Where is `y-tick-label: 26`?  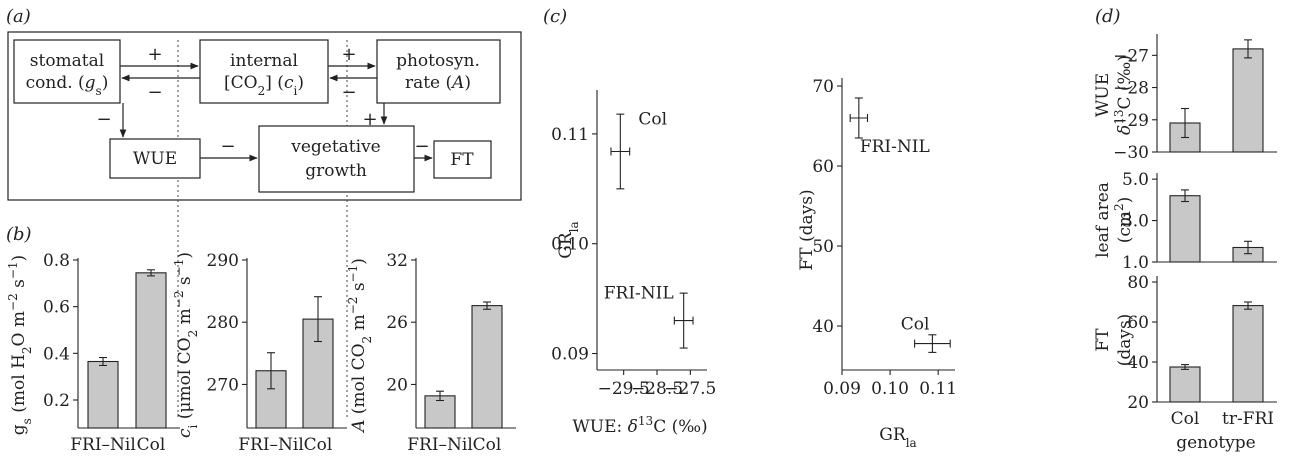 y-tick-label: 26 is located at coordinates (397, 323).